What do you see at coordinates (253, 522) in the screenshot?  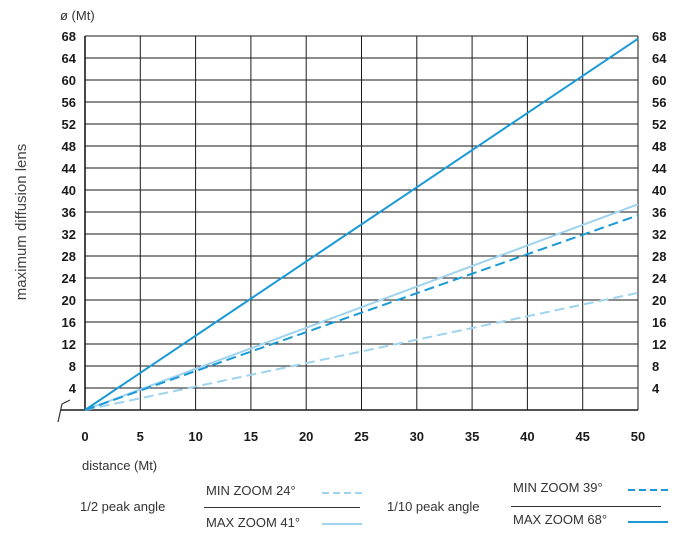 I see `legend-entry-max-zoom-41: MAX ZOOM 41°` at bounding box center [253, 522].